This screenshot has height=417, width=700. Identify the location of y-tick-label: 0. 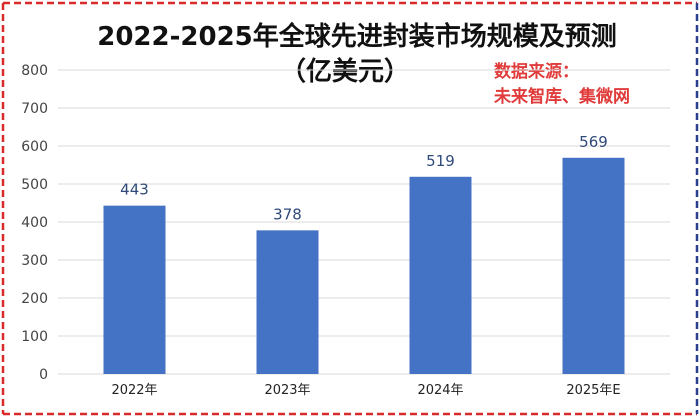
(43, 375).